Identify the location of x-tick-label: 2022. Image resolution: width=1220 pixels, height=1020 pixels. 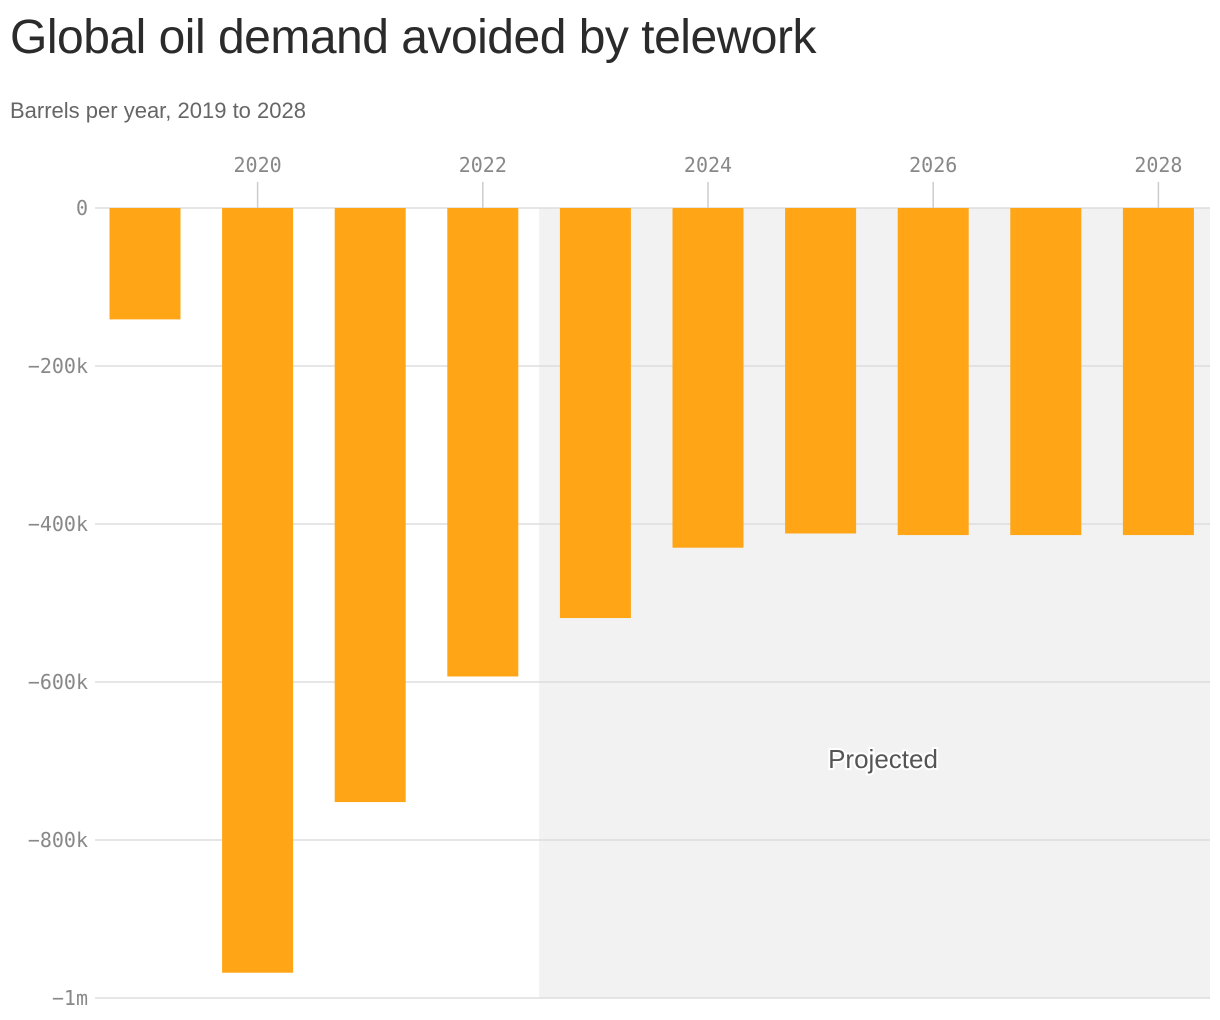
(483, 165).